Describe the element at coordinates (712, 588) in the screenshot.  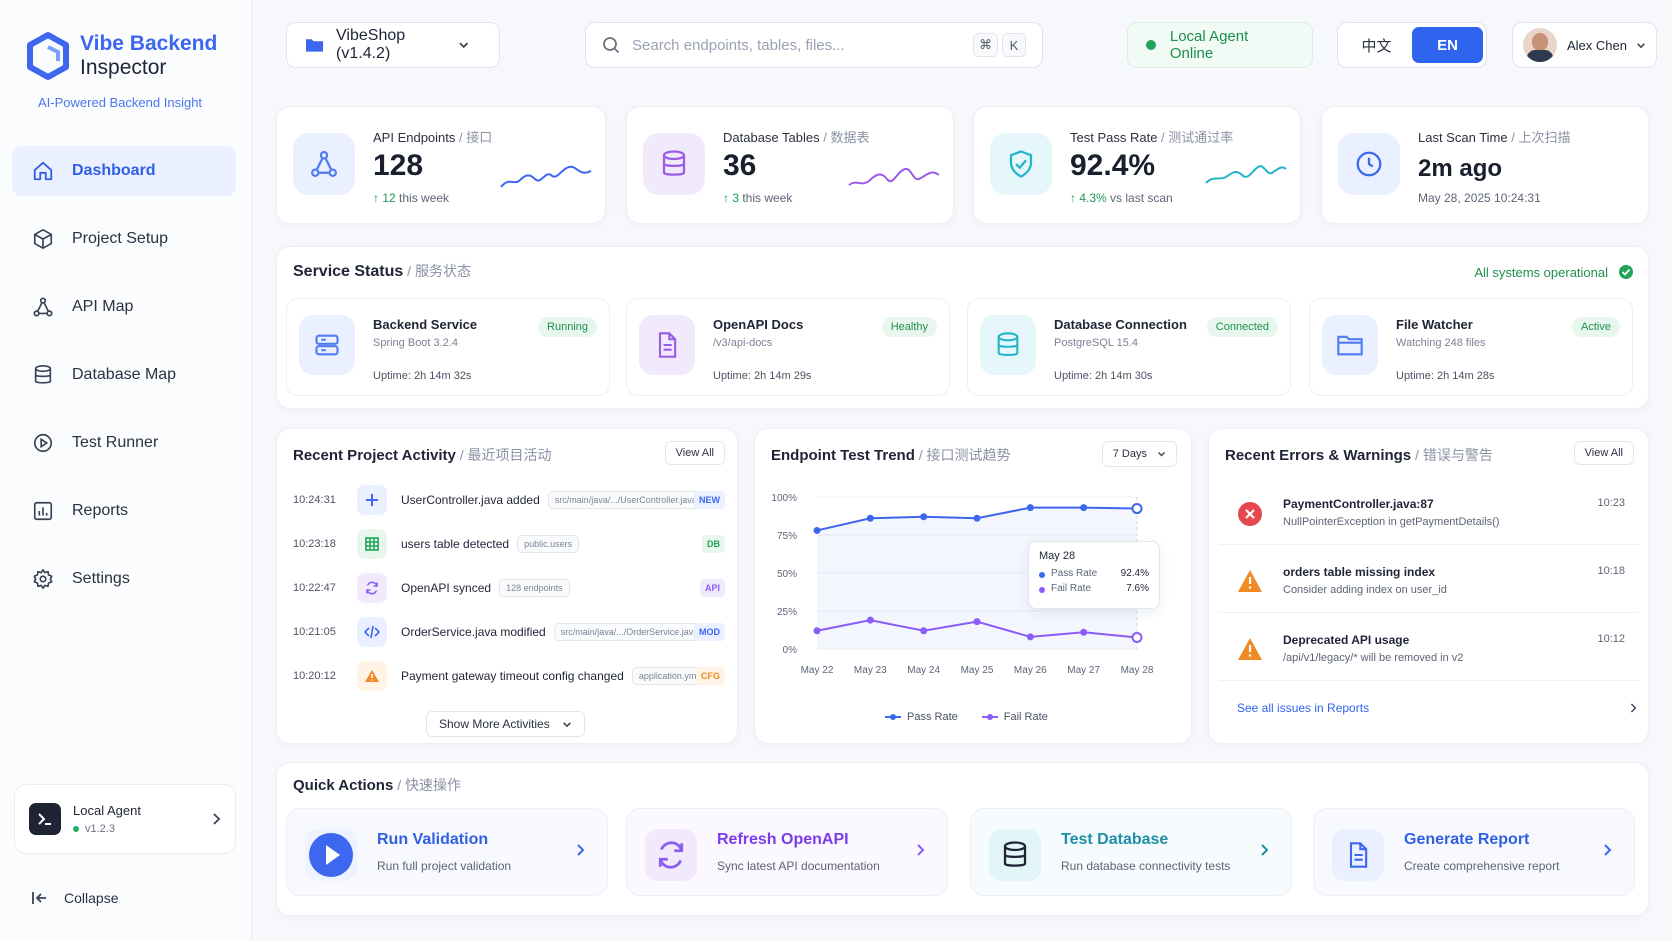
I see `activity-tag: API` at that location.